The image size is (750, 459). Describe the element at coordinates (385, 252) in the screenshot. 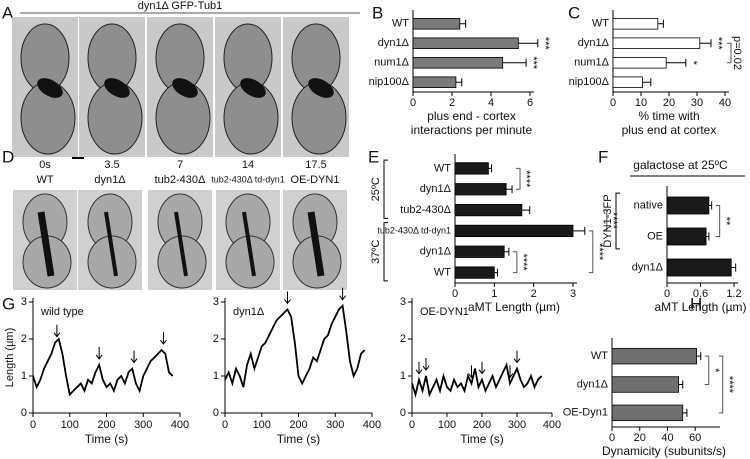

I see `group-bracket` at that location.